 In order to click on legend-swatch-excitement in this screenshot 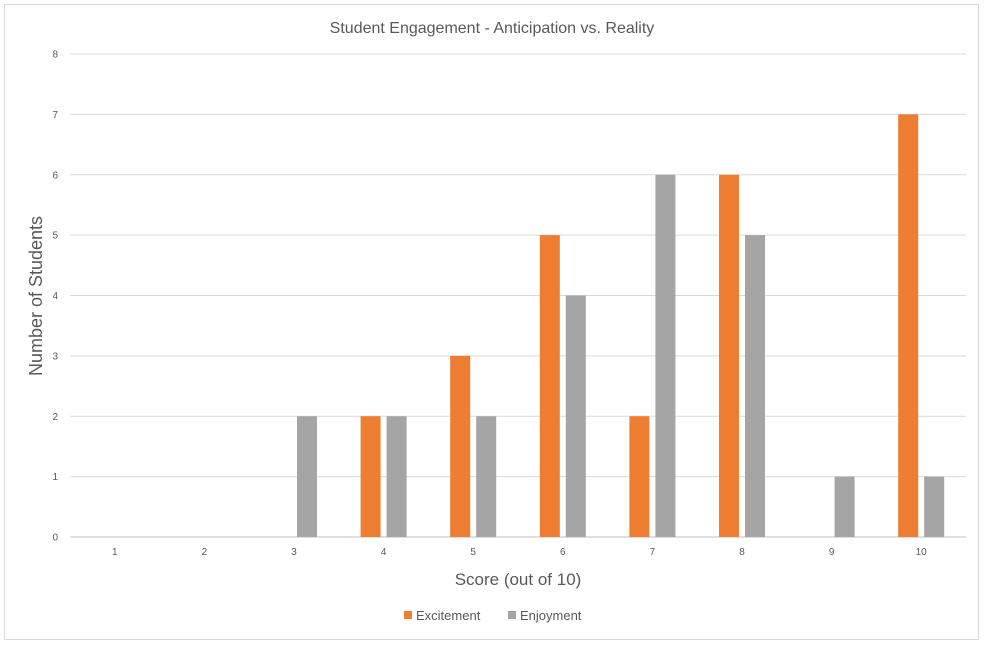, I will do `click(408, 615)`.